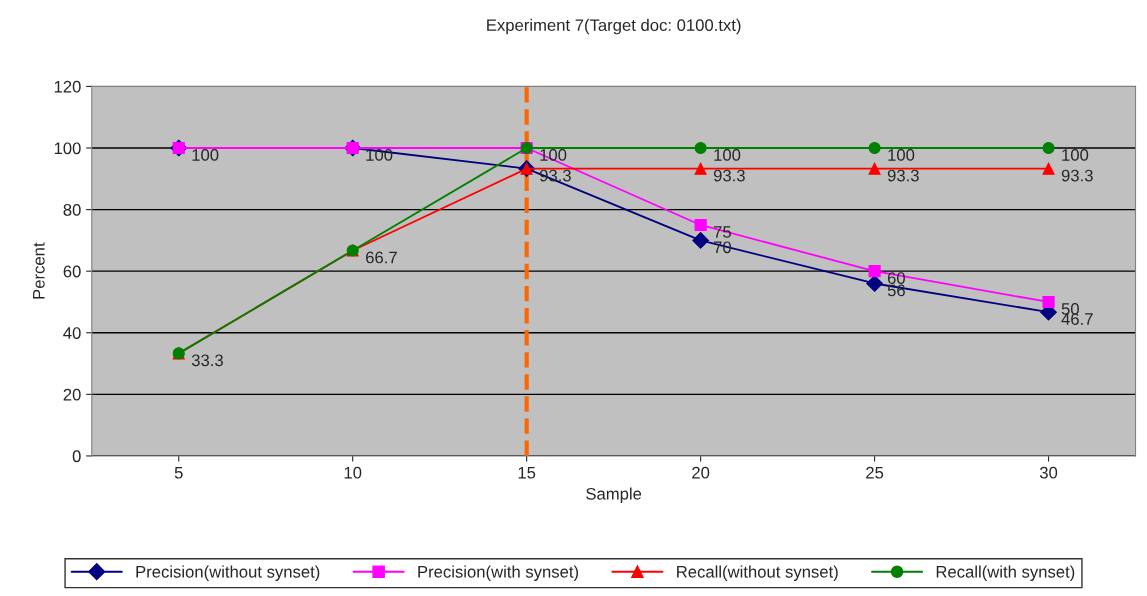 The image size is (1147, 596). I want to click on data-label: 46.7, so click(1077, 319).